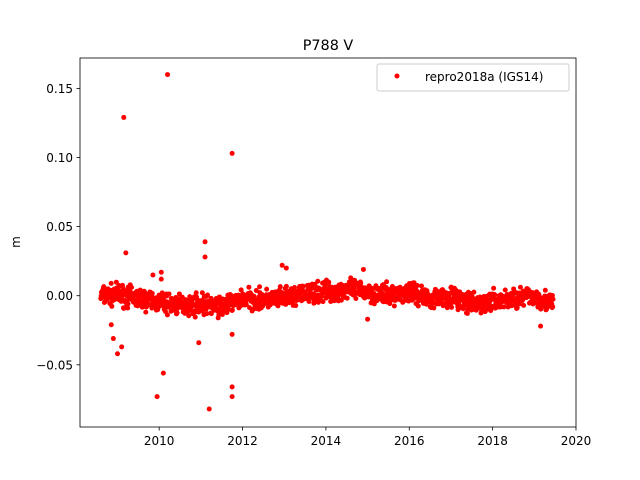  I want to click on x-tick-label: 2010, so click(159, 441).